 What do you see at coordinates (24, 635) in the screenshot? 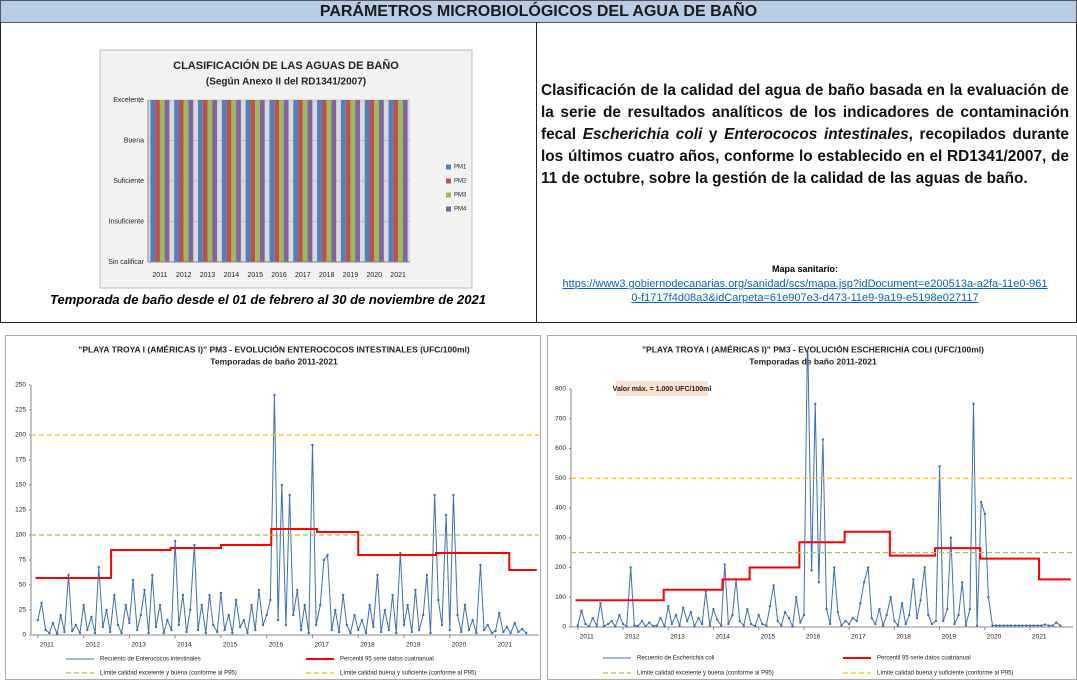
I see `y-tick-label: 0` at bounding box center [24, 635].